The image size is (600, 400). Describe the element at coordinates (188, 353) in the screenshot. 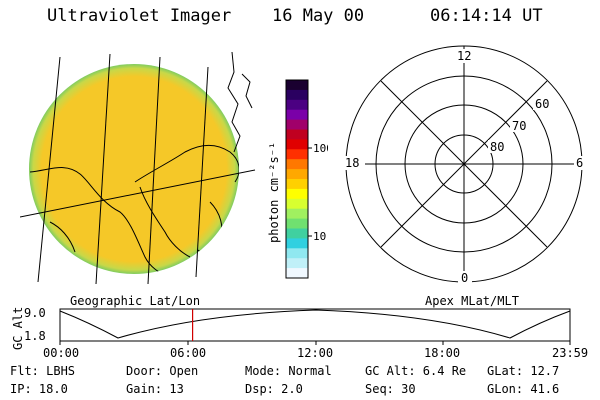

I see `timeline-xtick-0600: 06:00` at that location.